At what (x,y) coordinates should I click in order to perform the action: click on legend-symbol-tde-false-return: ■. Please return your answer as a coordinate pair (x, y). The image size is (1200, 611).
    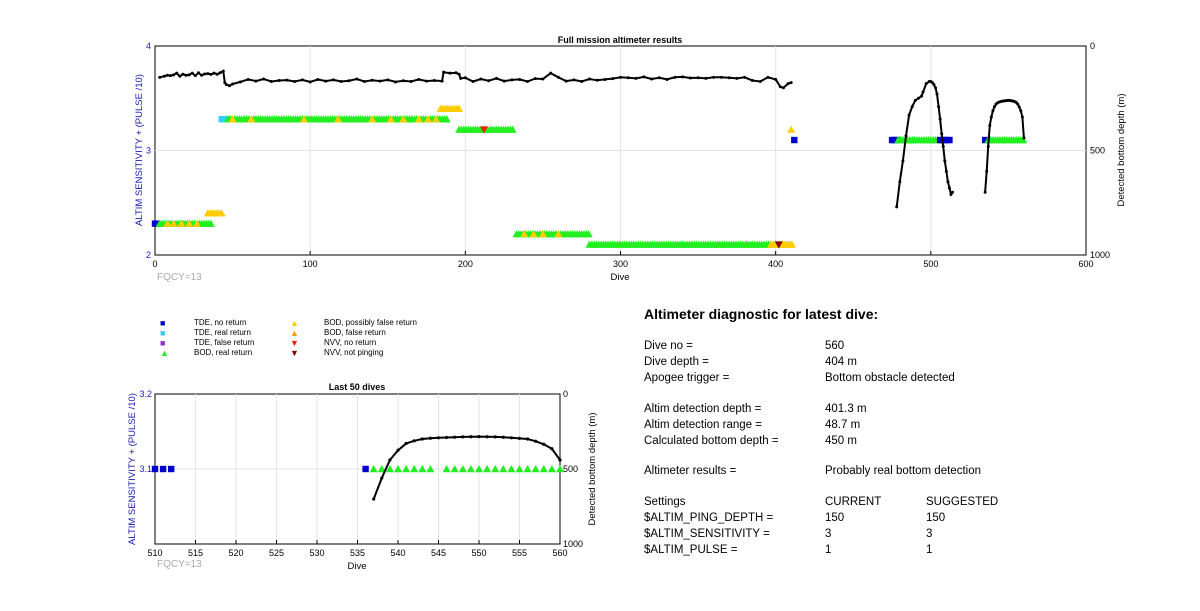
    Looking at the image, I should click on (163, 343).